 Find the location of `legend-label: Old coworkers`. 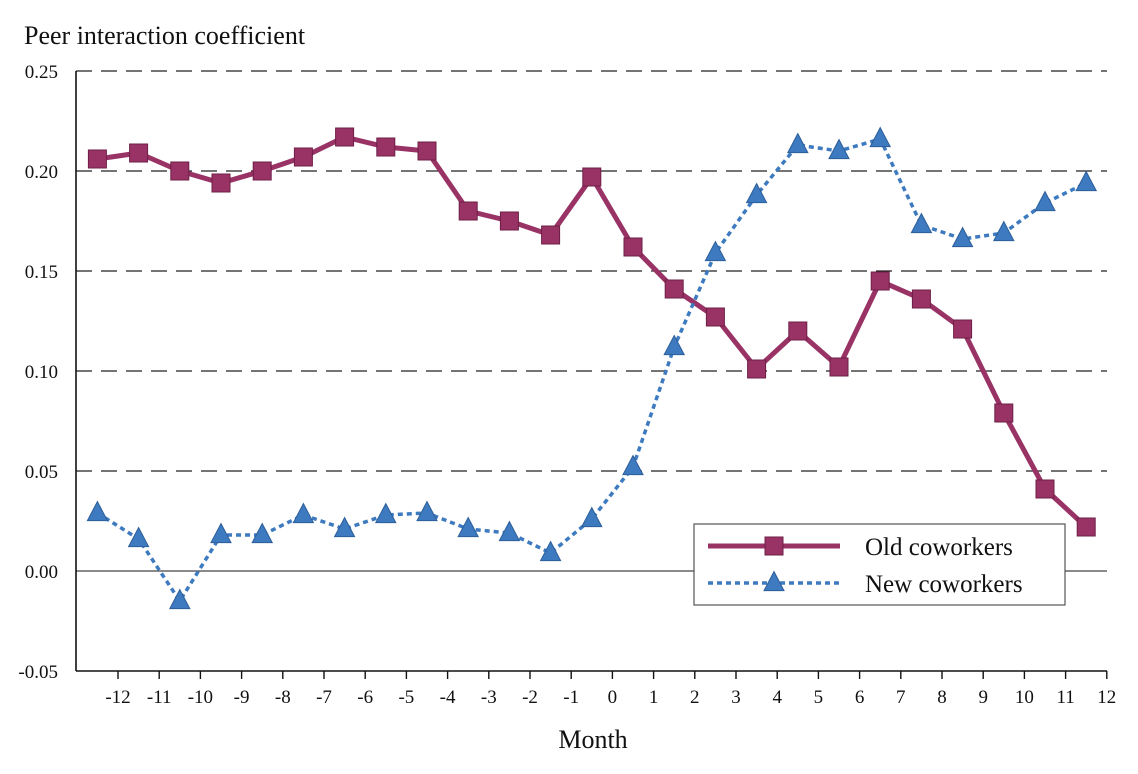

legend-label: Old coworkers is located at coordinates (939, 547).